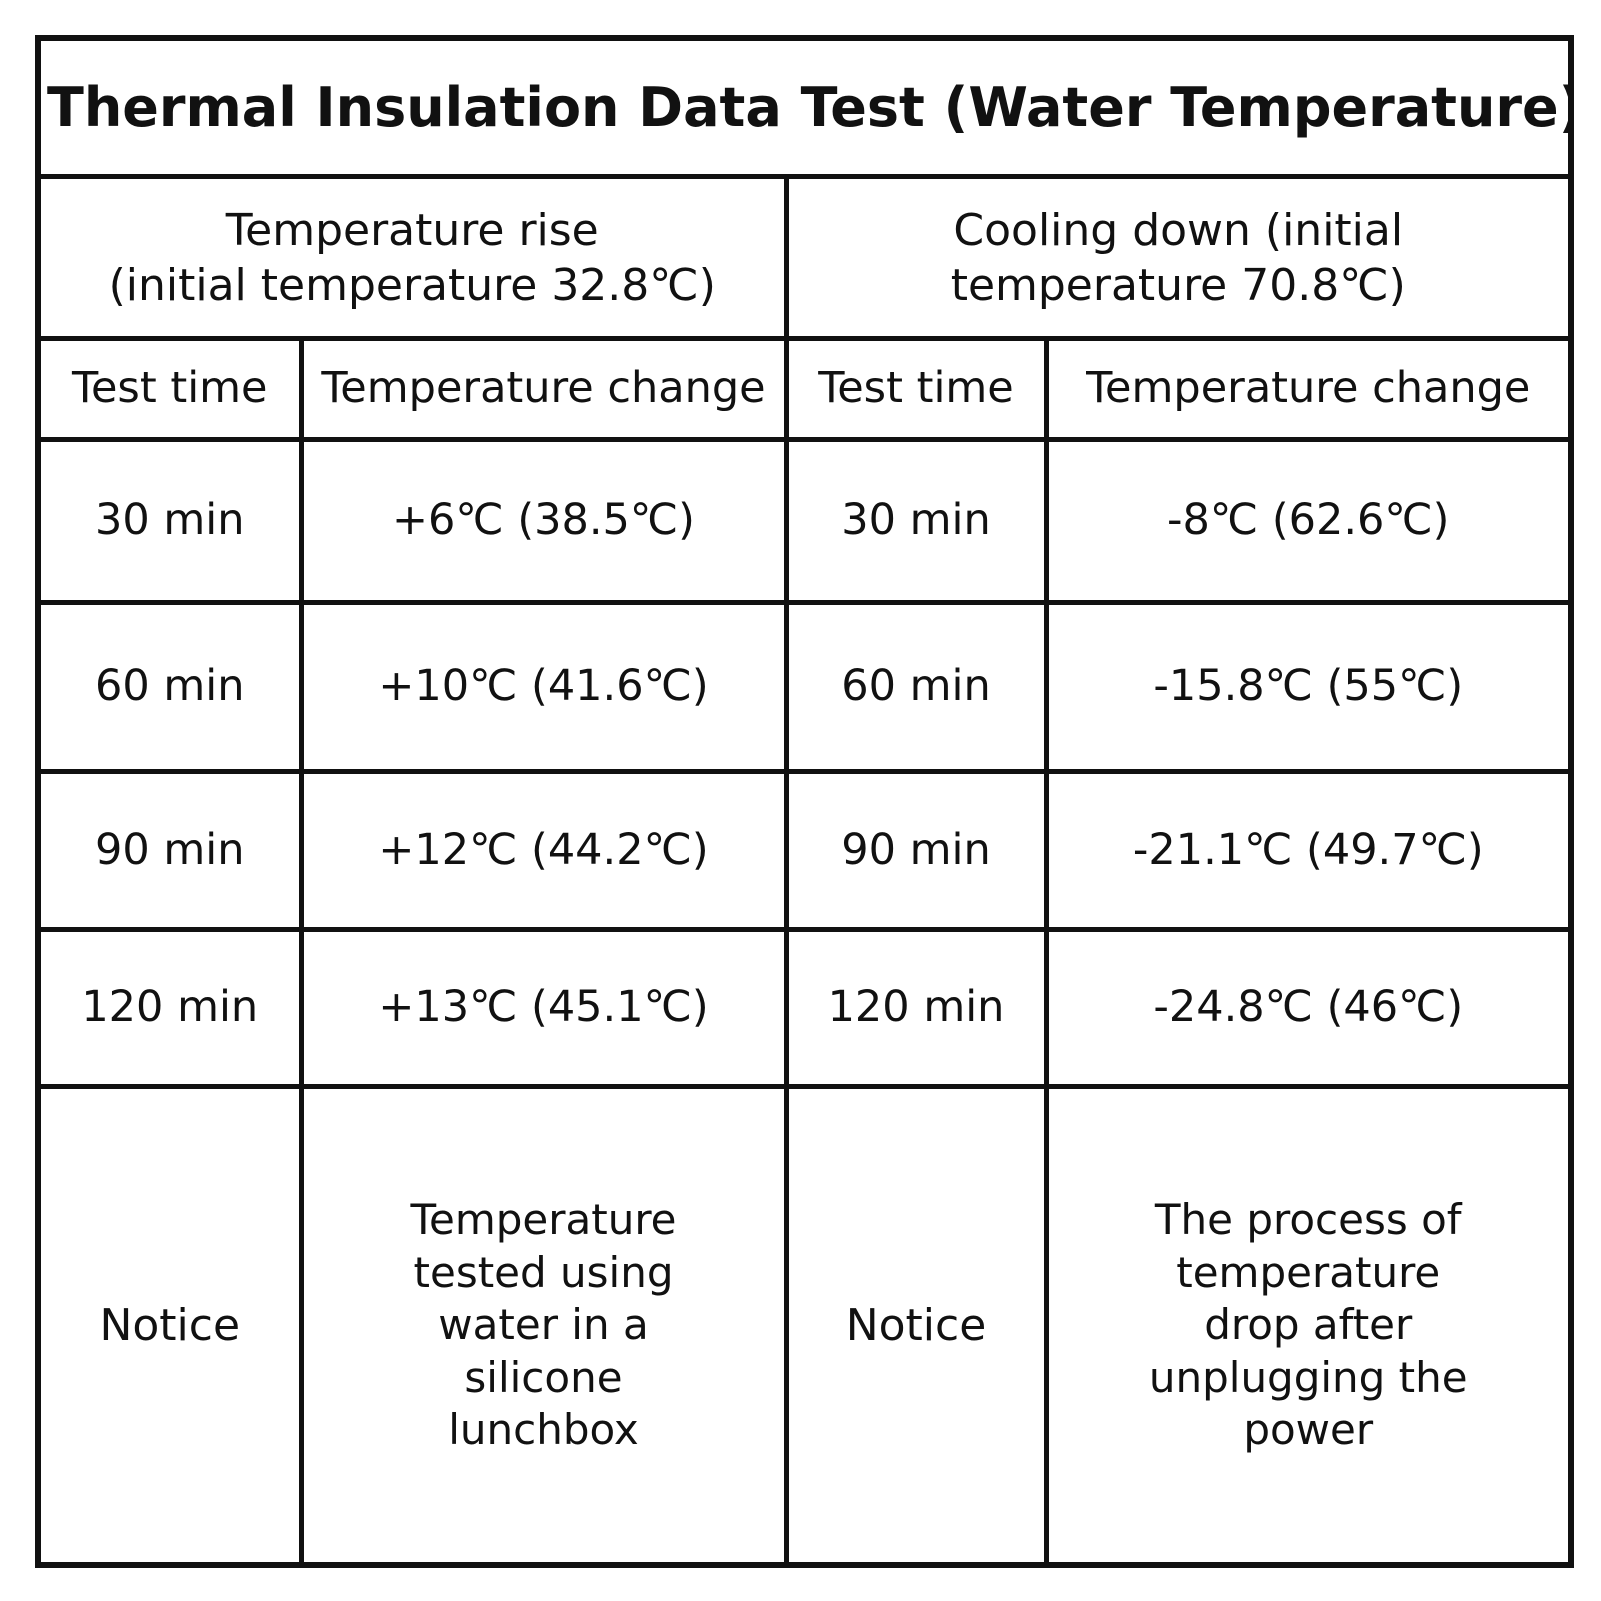 This screenshot has width=1601, height=1601. Describe the element at coordinates (543, 687) in the screenshot. I see `rise-change-cell: +10℃ (41.6℃)` at that location.